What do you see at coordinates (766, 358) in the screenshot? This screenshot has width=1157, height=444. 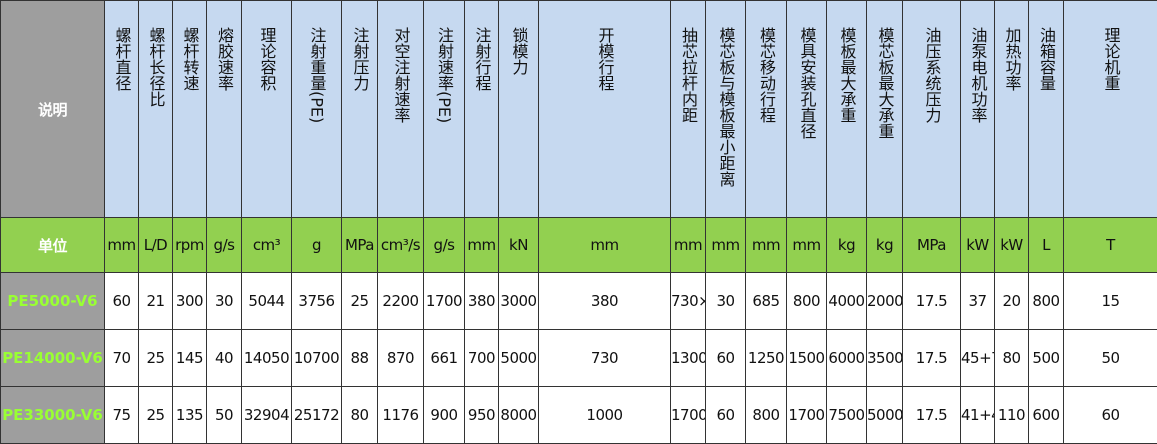 I see `value-cell: 1250` at bounding box center [766, 358].